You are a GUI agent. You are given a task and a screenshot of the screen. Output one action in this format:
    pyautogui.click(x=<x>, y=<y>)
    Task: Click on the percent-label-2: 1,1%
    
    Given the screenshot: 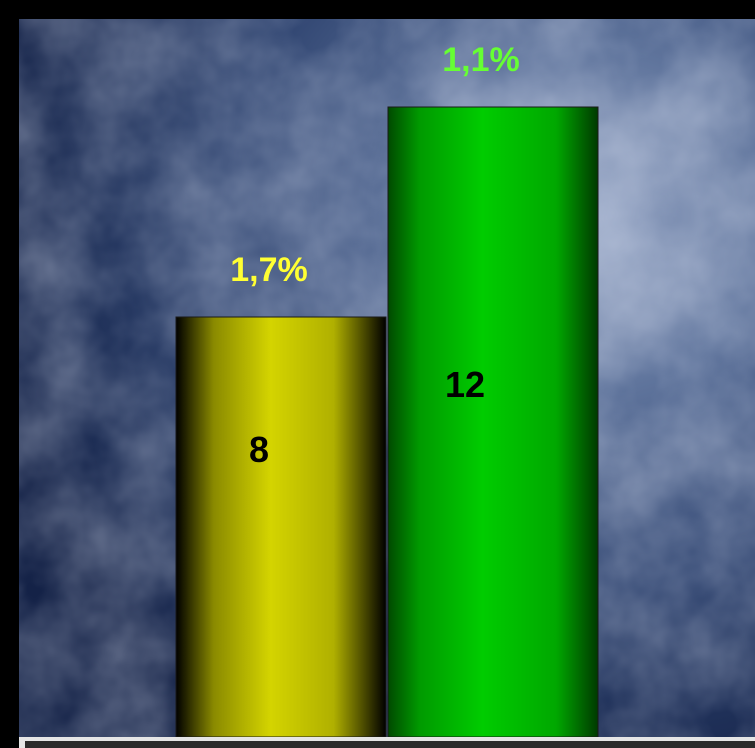 What is the action you would take?
    pyautogui.click(x=481, y=60)
    